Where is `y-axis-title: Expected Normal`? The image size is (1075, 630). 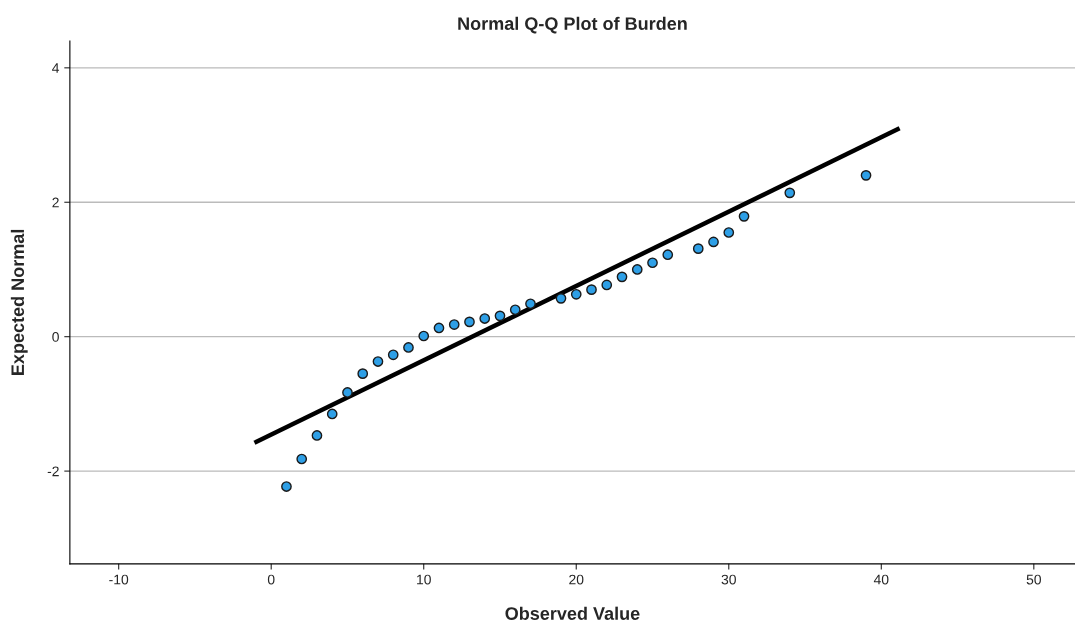
y-axis-title: Expected Normal is located at coordinates (19, 302).